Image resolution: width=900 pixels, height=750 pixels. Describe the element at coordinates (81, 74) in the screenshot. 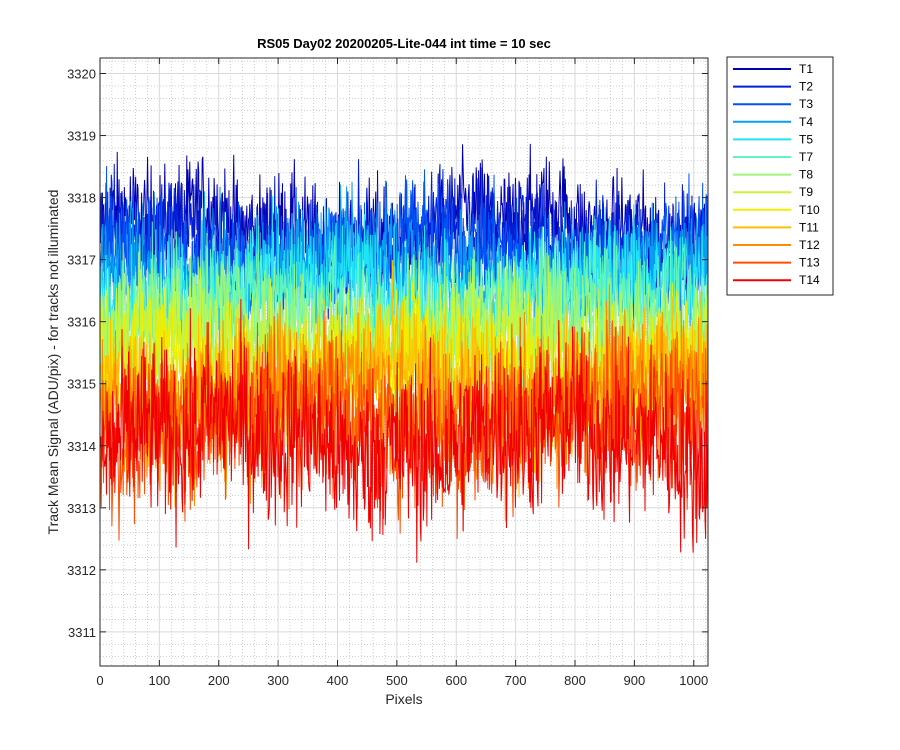

I see `y-tick-label: 3320` at that location.